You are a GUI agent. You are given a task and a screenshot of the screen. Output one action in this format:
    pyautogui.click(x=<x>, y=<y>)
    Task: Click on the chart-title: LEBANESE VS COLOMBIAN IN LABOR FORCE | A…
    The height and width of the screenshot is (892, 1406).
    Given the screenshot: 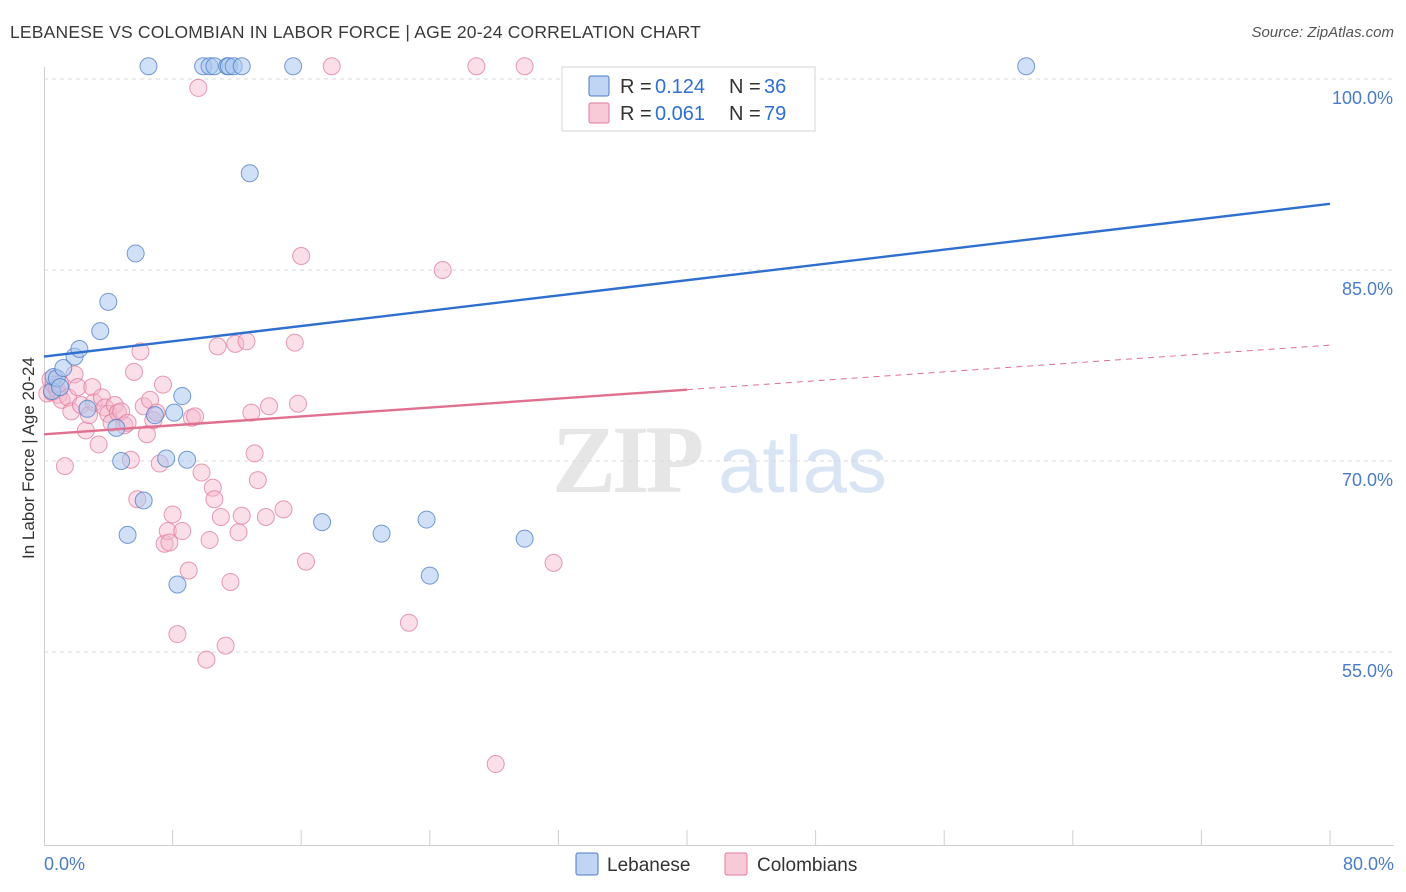 What is the action you would take?
    pyautogui.click(x=356, y=32)
    